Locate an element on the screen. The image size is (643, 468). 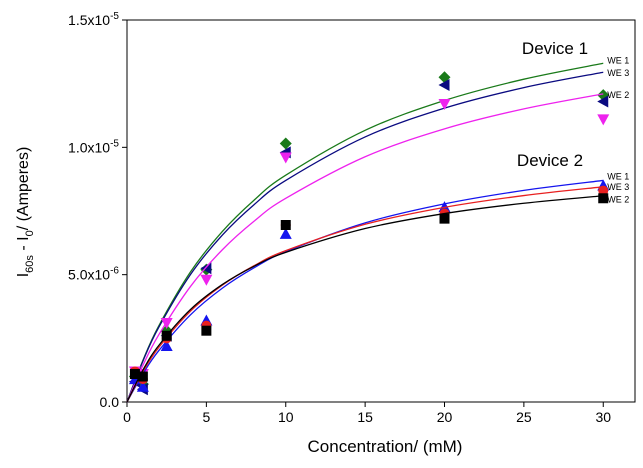
x-tick-label: 10 is located at coordinates (286, 417).